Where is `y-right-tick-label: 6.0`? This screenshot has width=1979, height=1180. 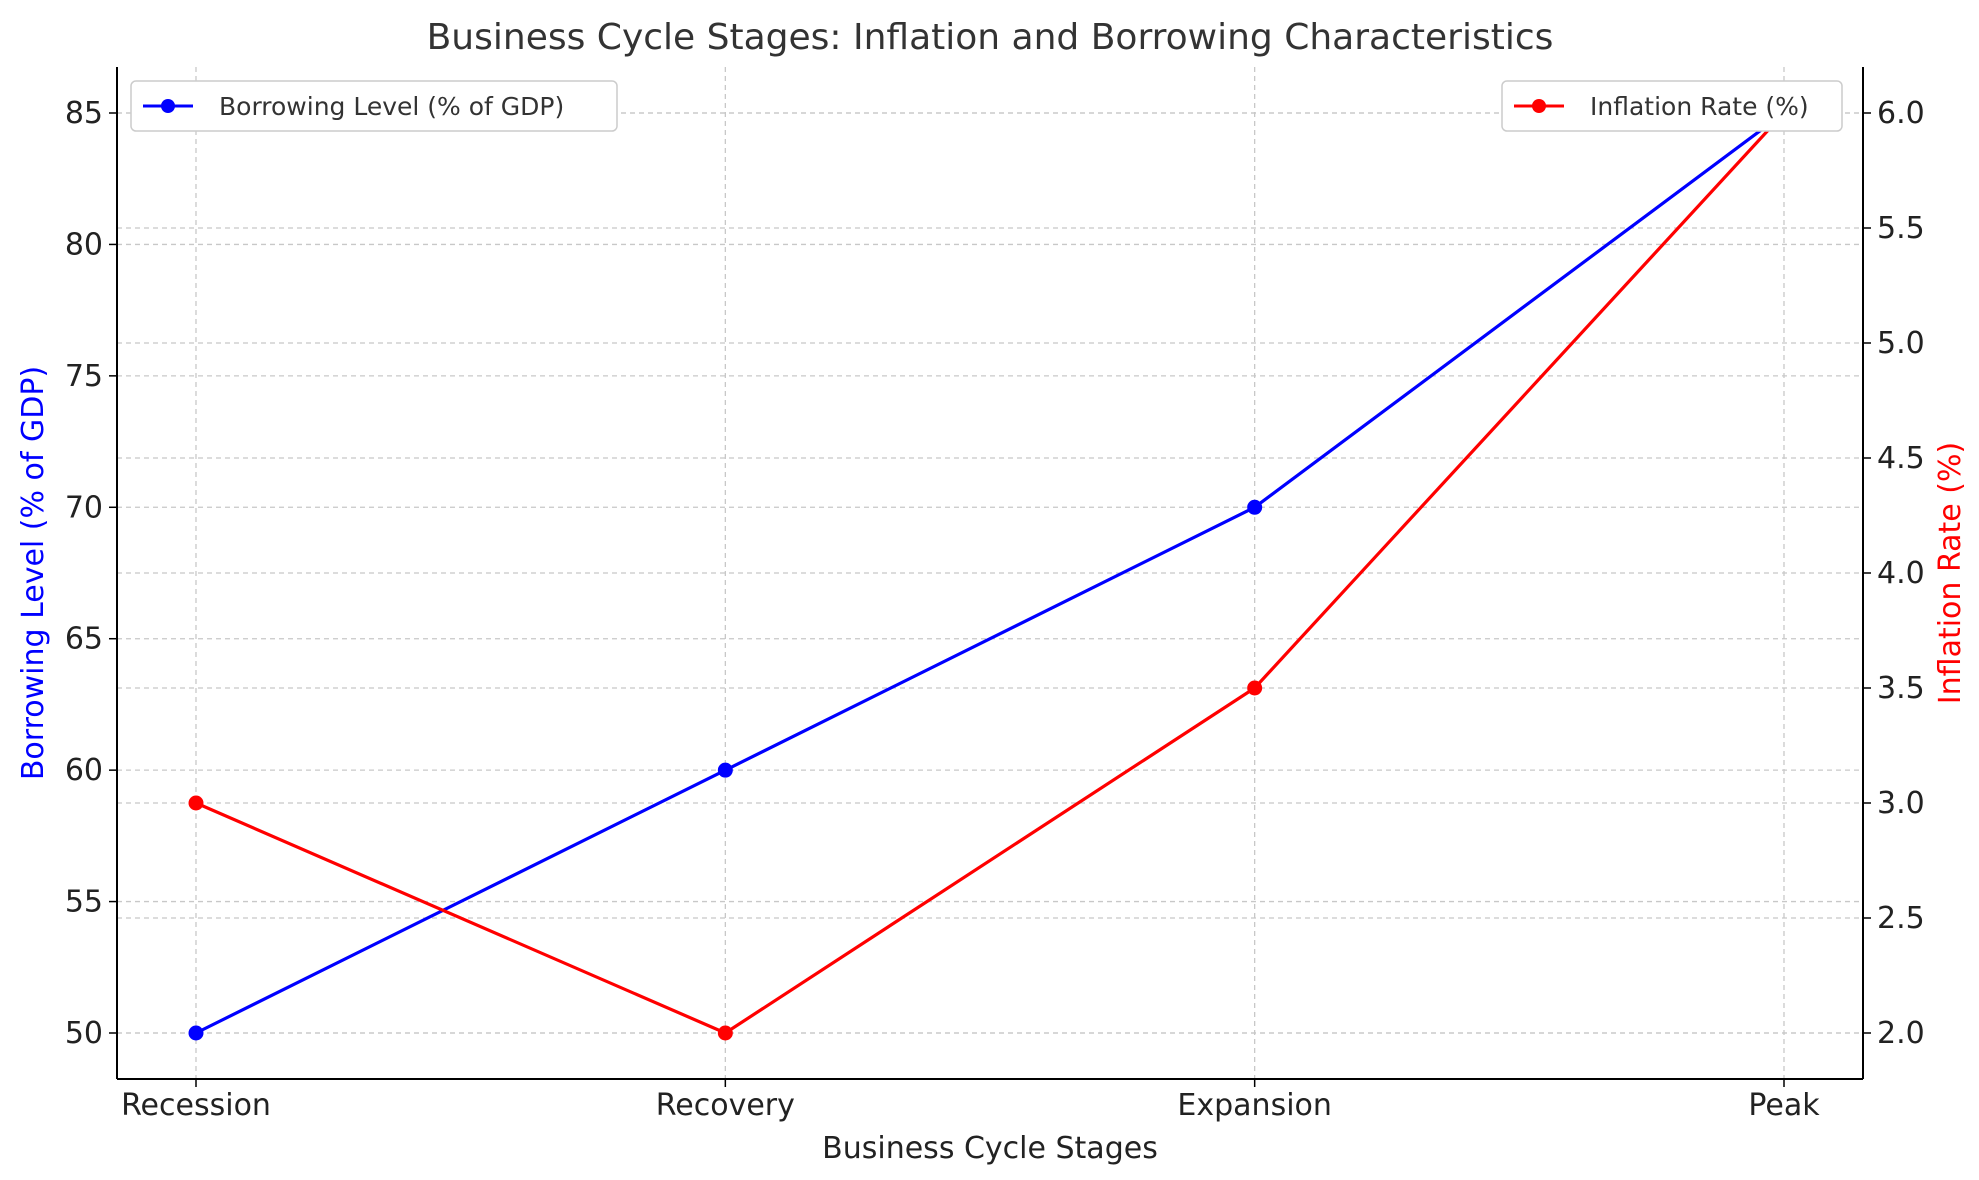
y-right-tick-label: 6.0 is located at coordinates (1901, 113).